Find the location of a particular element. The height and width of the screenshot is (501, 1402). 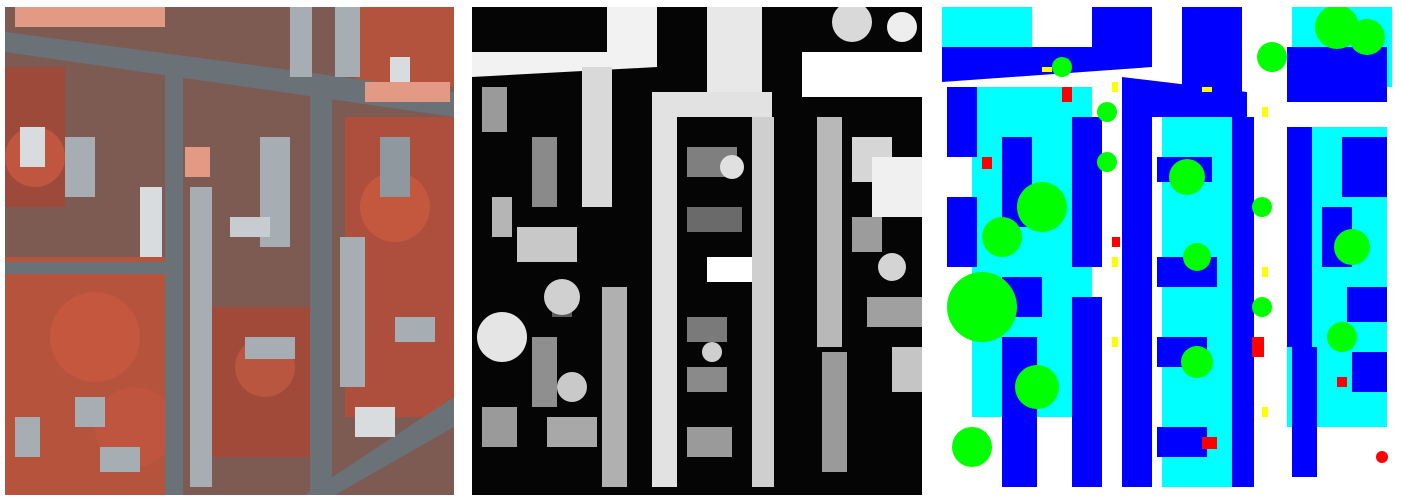

label-cars is located at coordinates (1155, 242).